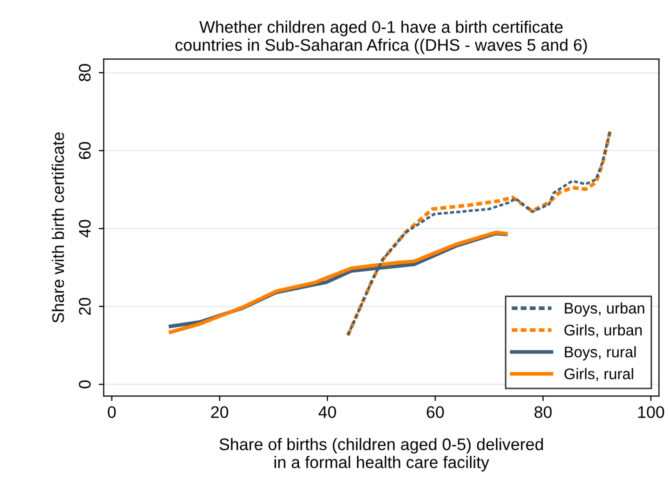 The image size is (669, 492). I want to click on x-tick-label: 0, so click(112, 412).